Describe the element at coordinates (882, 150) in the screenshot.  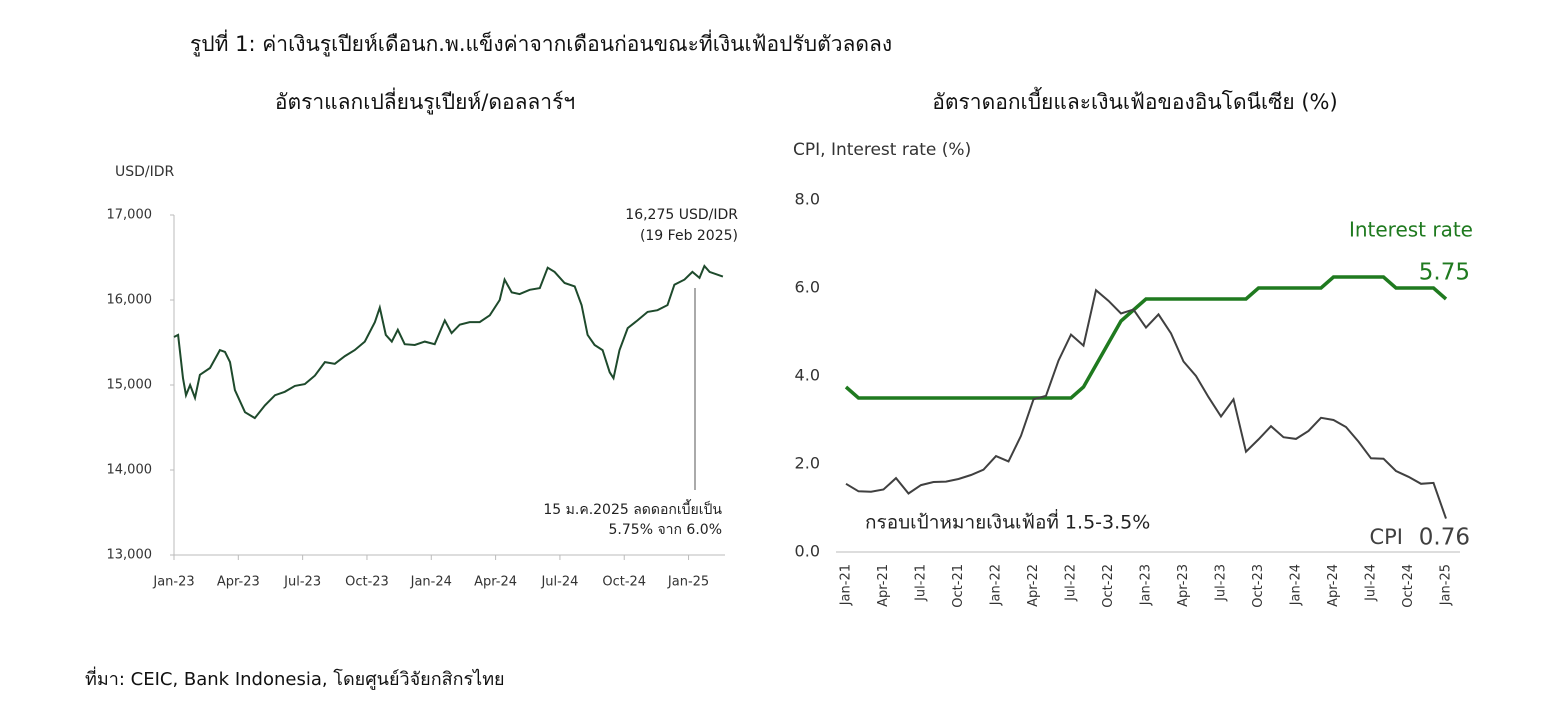
I see `y-axis-label: CPI, Interest rate (%)` at that location.